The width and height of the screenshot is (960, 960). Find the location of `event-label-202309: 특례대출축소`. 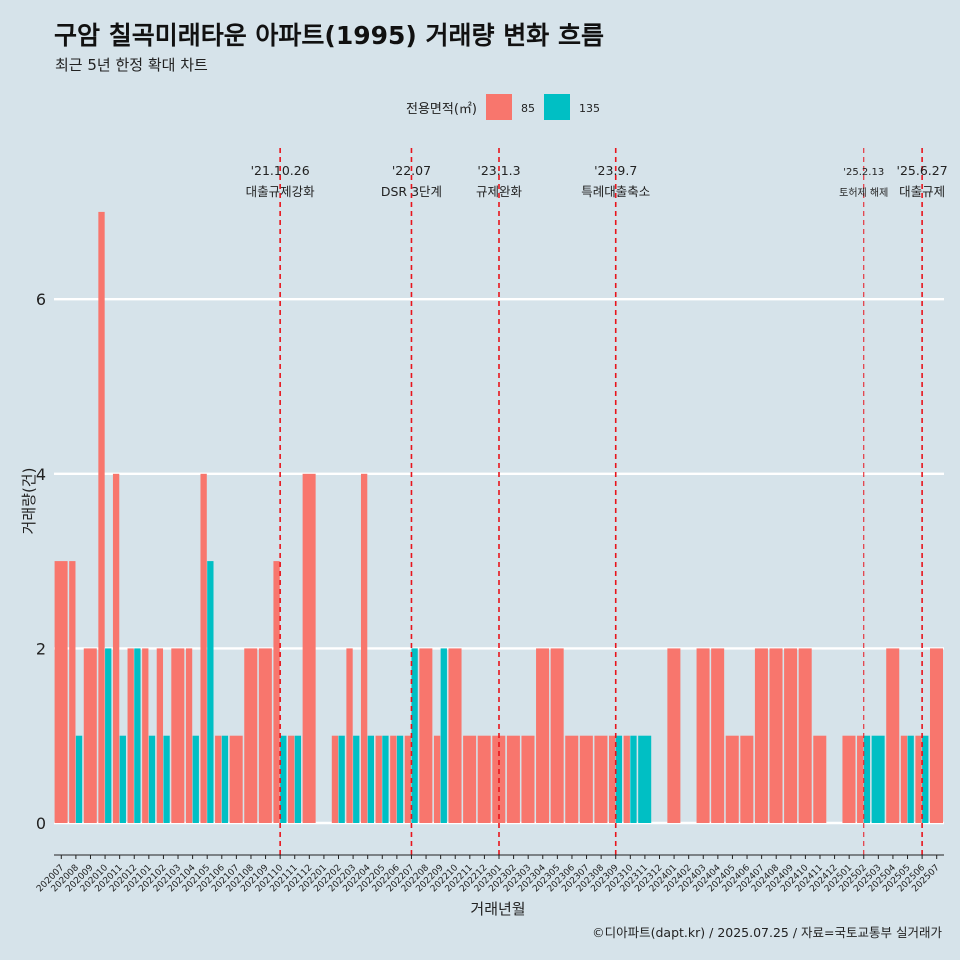

event-label-202309: 특례대출축소 is located at coordinates (615, 191).